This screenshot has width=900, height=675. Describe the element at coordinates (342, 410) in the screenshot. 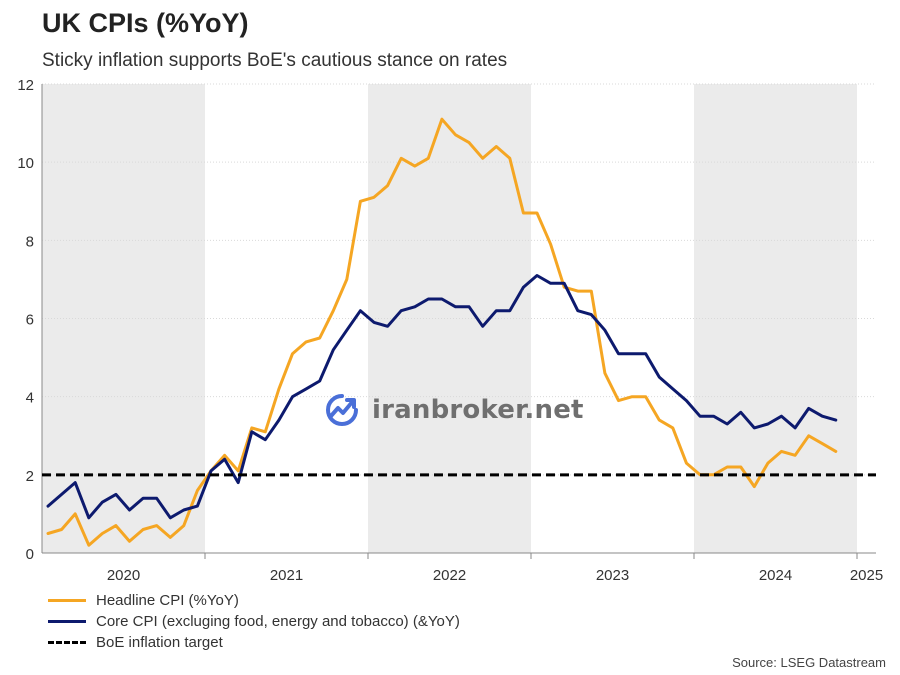

I see `trend-chart-icon` at that location.